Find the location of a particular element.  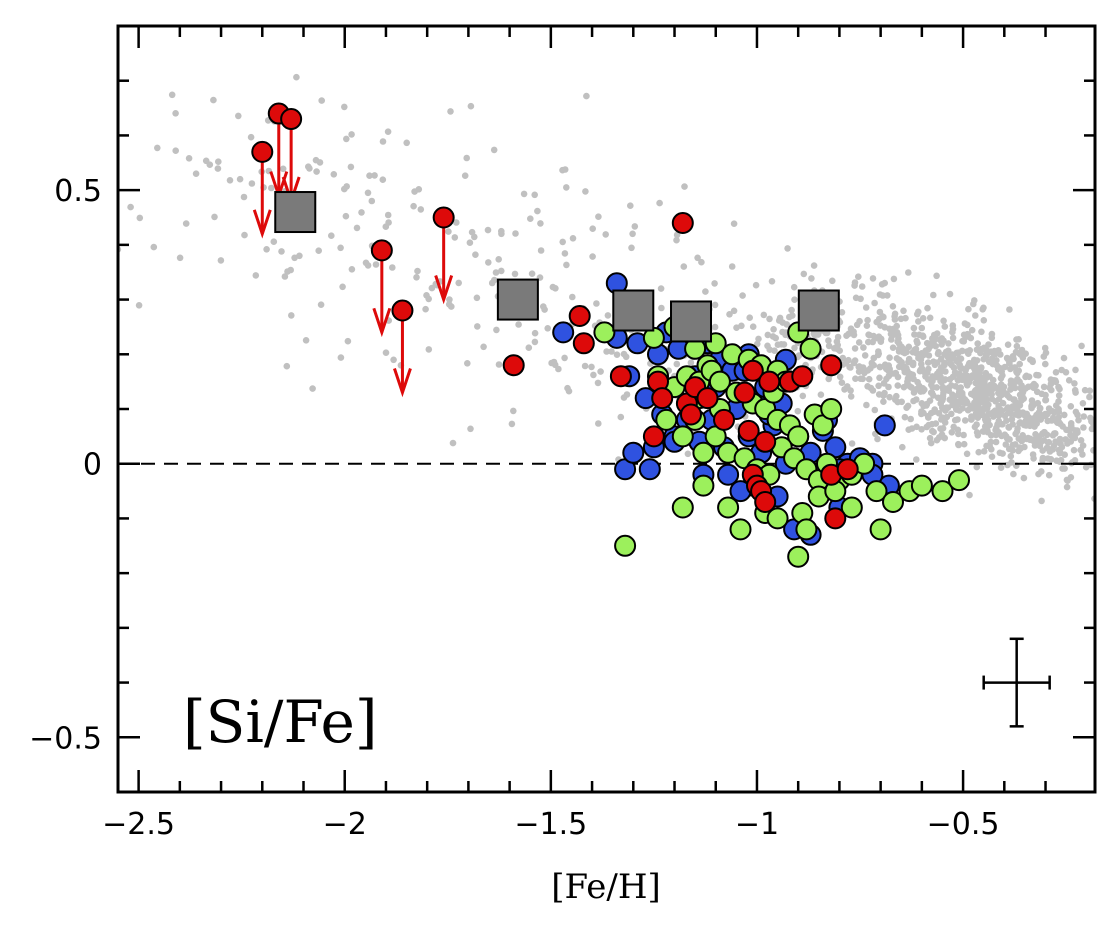

x-tick-label: −2 is located at coordinates (345, 824).